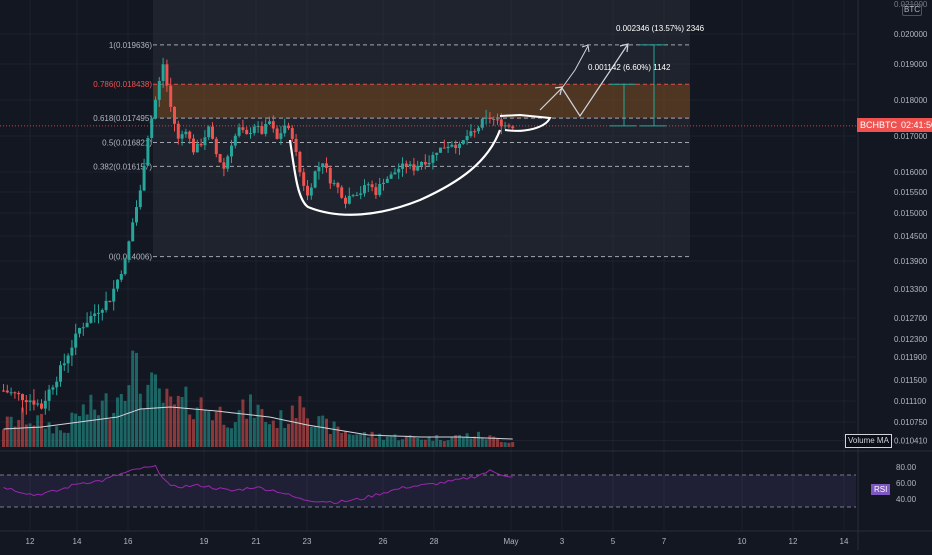 This screenshot has height=555, width=932. I want to click on countdown-label: 02:41:50, so click(916, 125).